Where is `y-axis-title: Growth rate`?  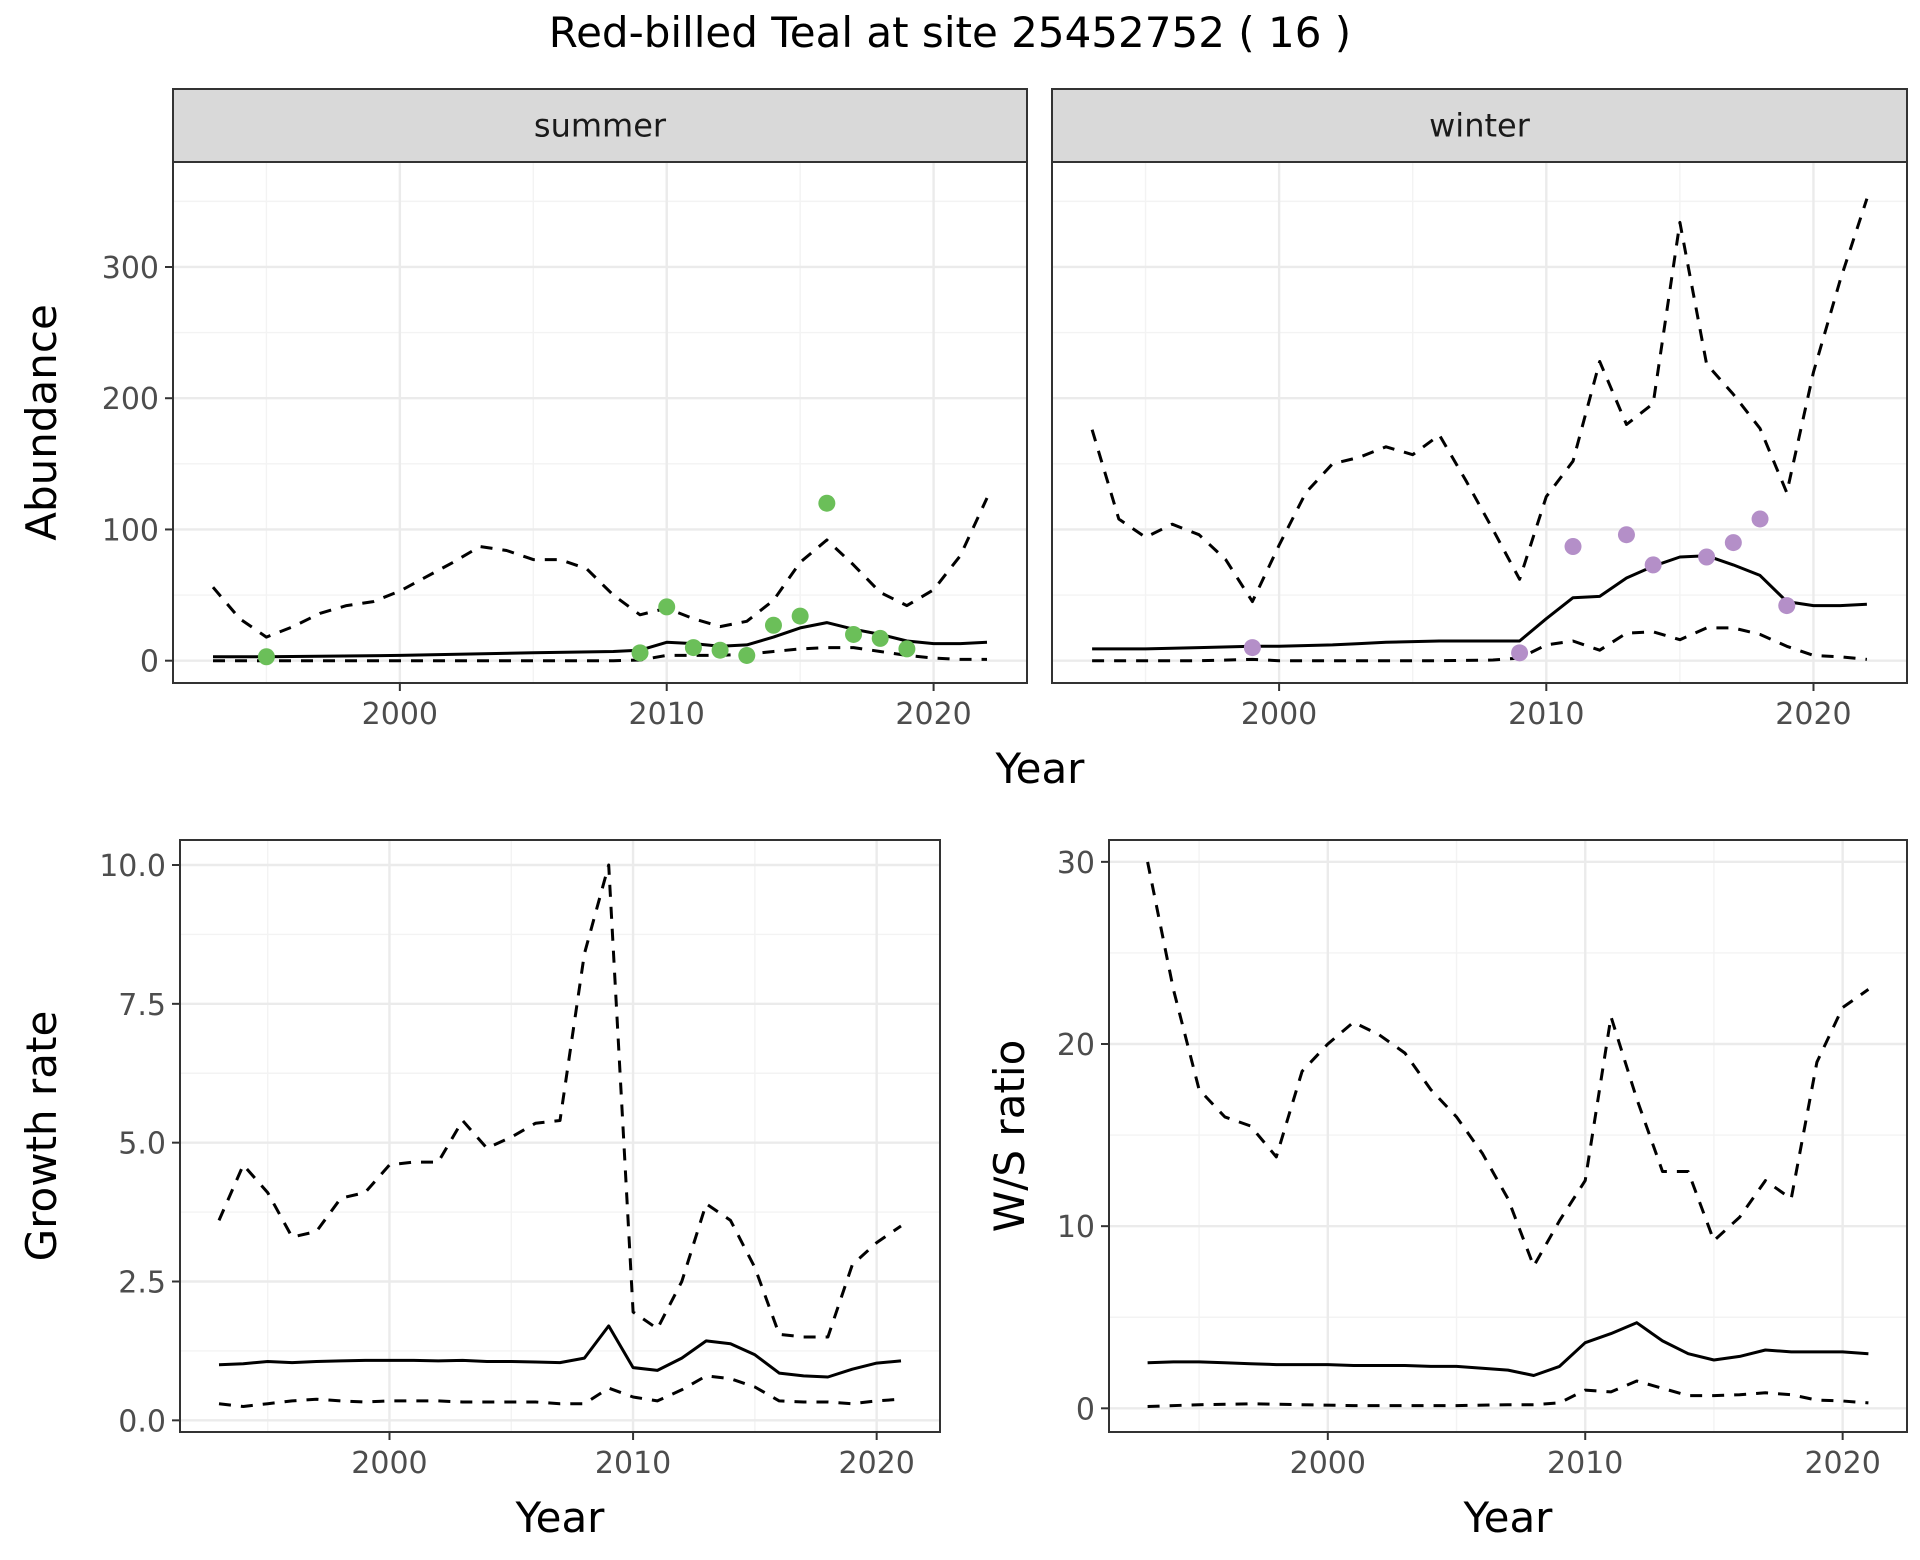
y-axis-title: Growth rate is located at coordinates (41, 1136).